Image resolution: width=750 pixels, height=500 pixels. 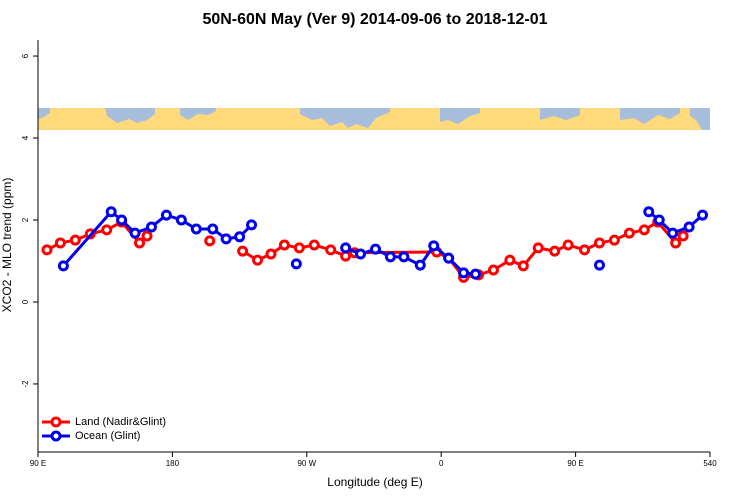 I want to click on legend: Land (Nadir&Glint) Ocean (Glint), so click(x=104, y=429).